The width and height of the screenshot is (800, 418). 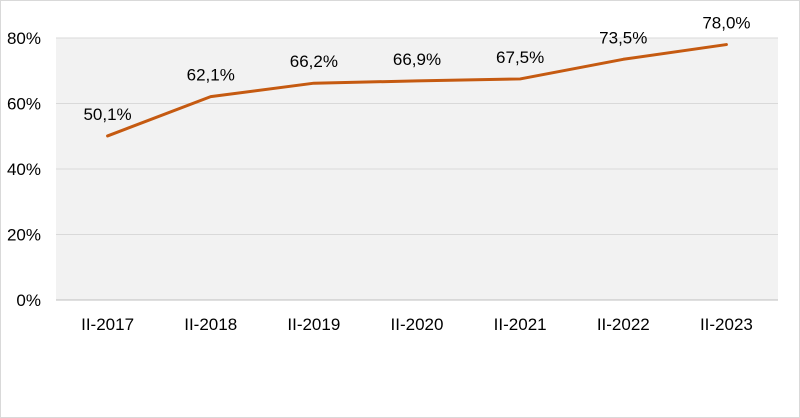 I want to click on x-tick-label: II-2018, so click(x=210, y=324).